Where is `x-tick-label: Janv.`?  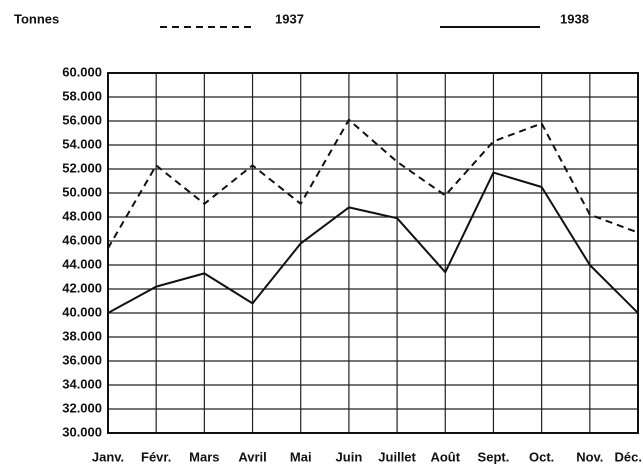 x-tick-label: Janv. is located at coordinates (108, 456).